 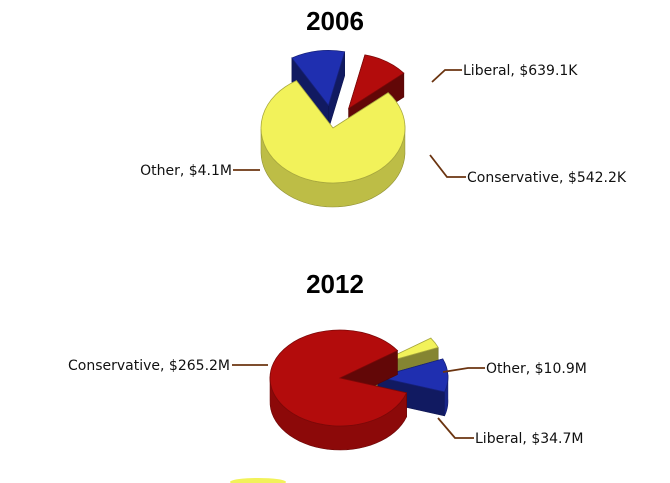 What do you see at coordinates (335, 21) in the screenshot?
I see `chart-title-2006: 2006` at bounding box center [335, 21].